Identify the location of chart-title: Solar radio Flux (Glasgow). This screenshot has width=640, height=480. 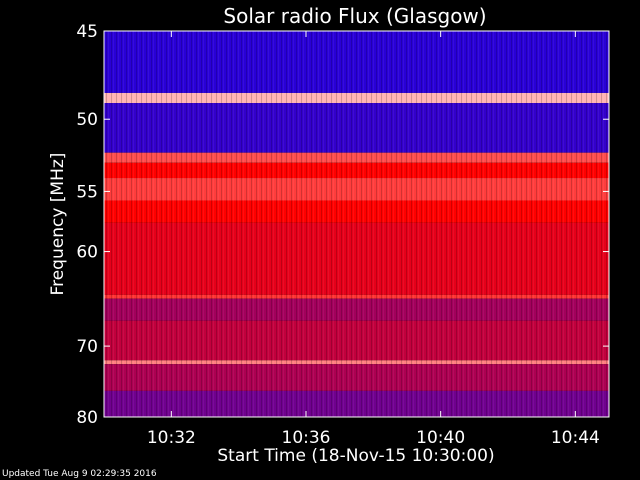
(354, 16).